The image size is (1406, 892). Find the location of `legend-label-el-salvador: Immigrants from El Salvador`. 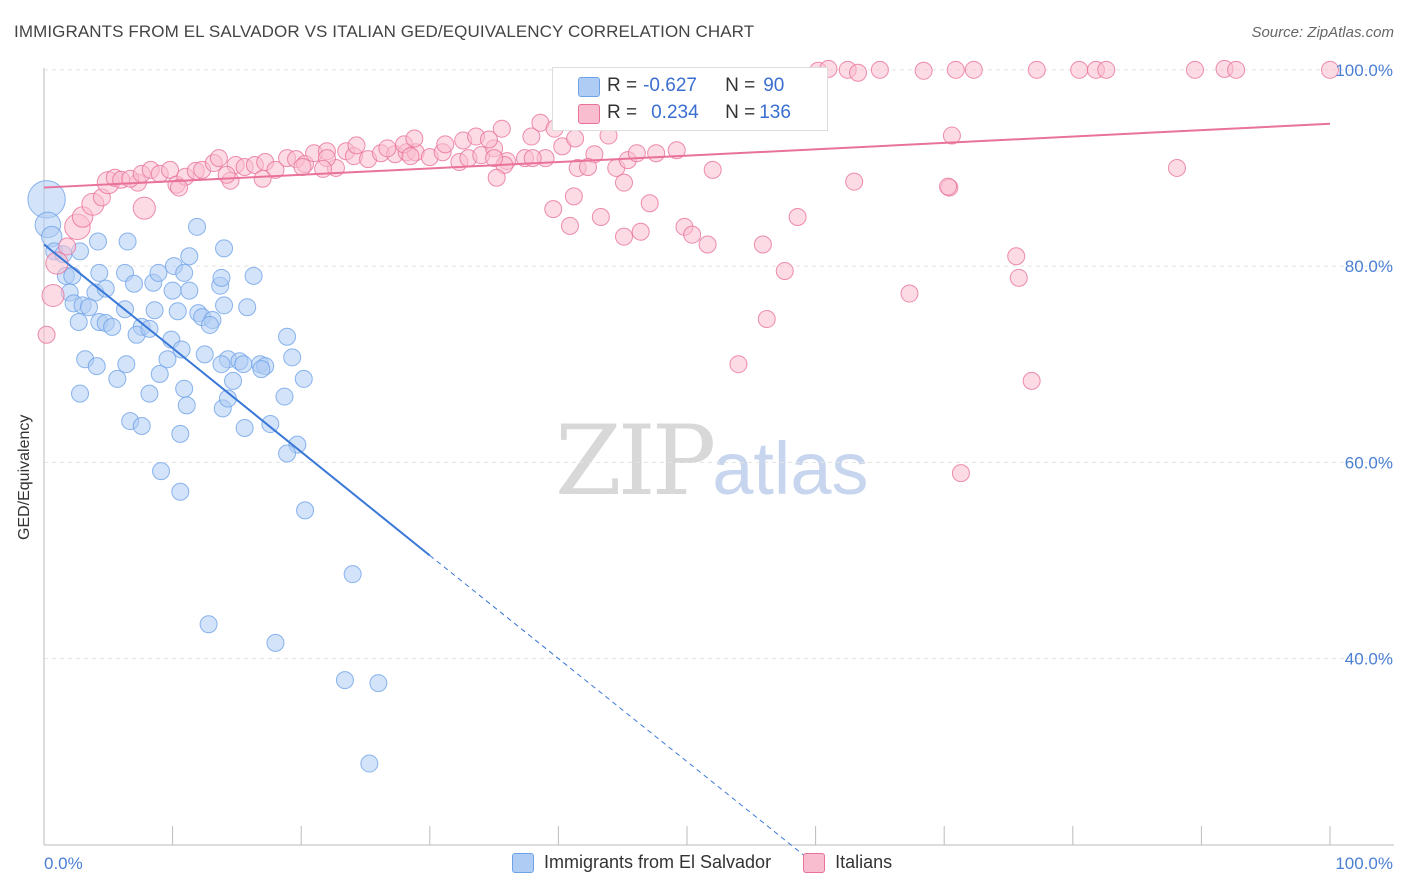

legend-label-el-salvador: Immigrants from El Salvador is located at coordinates (658, 862).